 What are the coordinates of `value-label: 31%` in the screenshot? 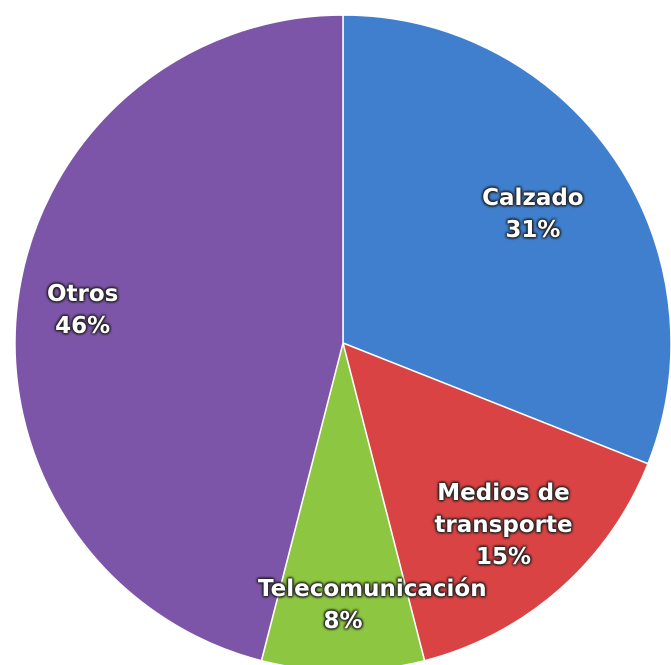 It's located at (533, 229).